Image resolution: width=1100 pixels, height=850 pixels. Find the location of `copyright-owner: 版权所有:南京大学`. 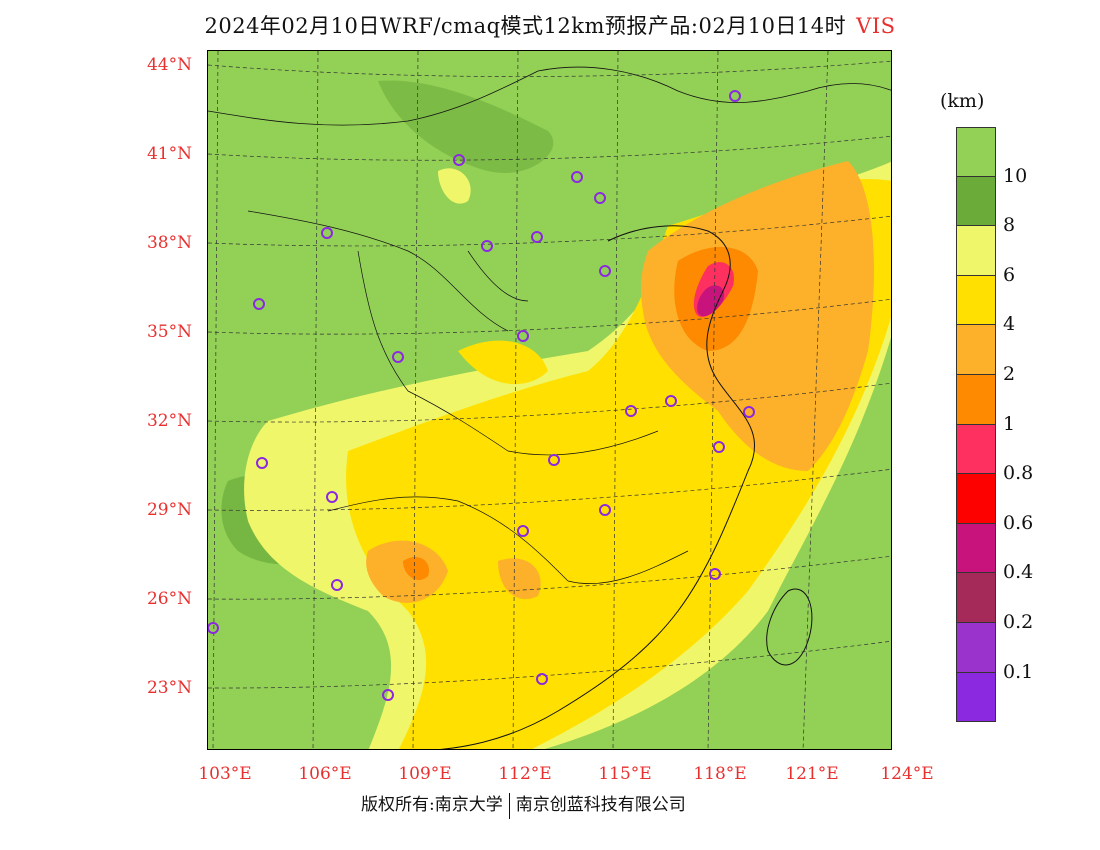

copyright-owner: 版权所有:南京大学 is located at coordinates (432, 805).